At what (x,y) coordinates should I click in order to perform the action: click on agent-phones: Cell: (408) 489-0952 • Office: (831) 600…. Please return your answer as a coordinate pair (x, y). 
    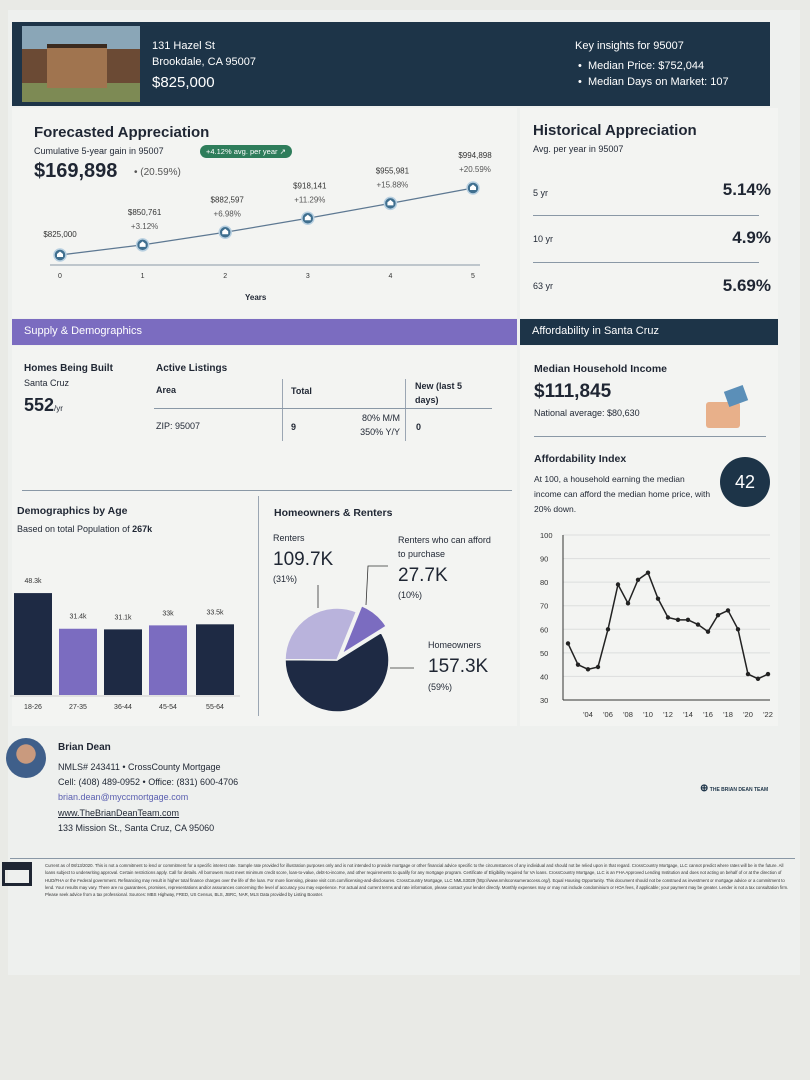
    Looking at the image, I should click on (148, 782).